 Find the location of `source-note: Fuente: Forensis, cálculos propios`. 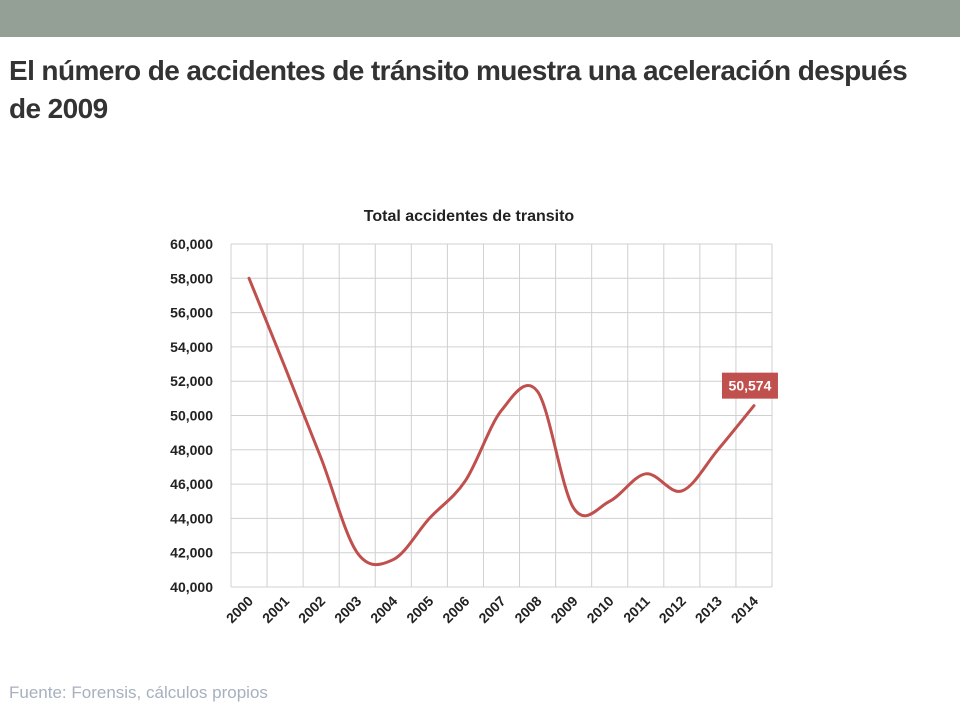

source-note: Fuente: Forensis, cálculos propios is located at coordinates (138, 692).